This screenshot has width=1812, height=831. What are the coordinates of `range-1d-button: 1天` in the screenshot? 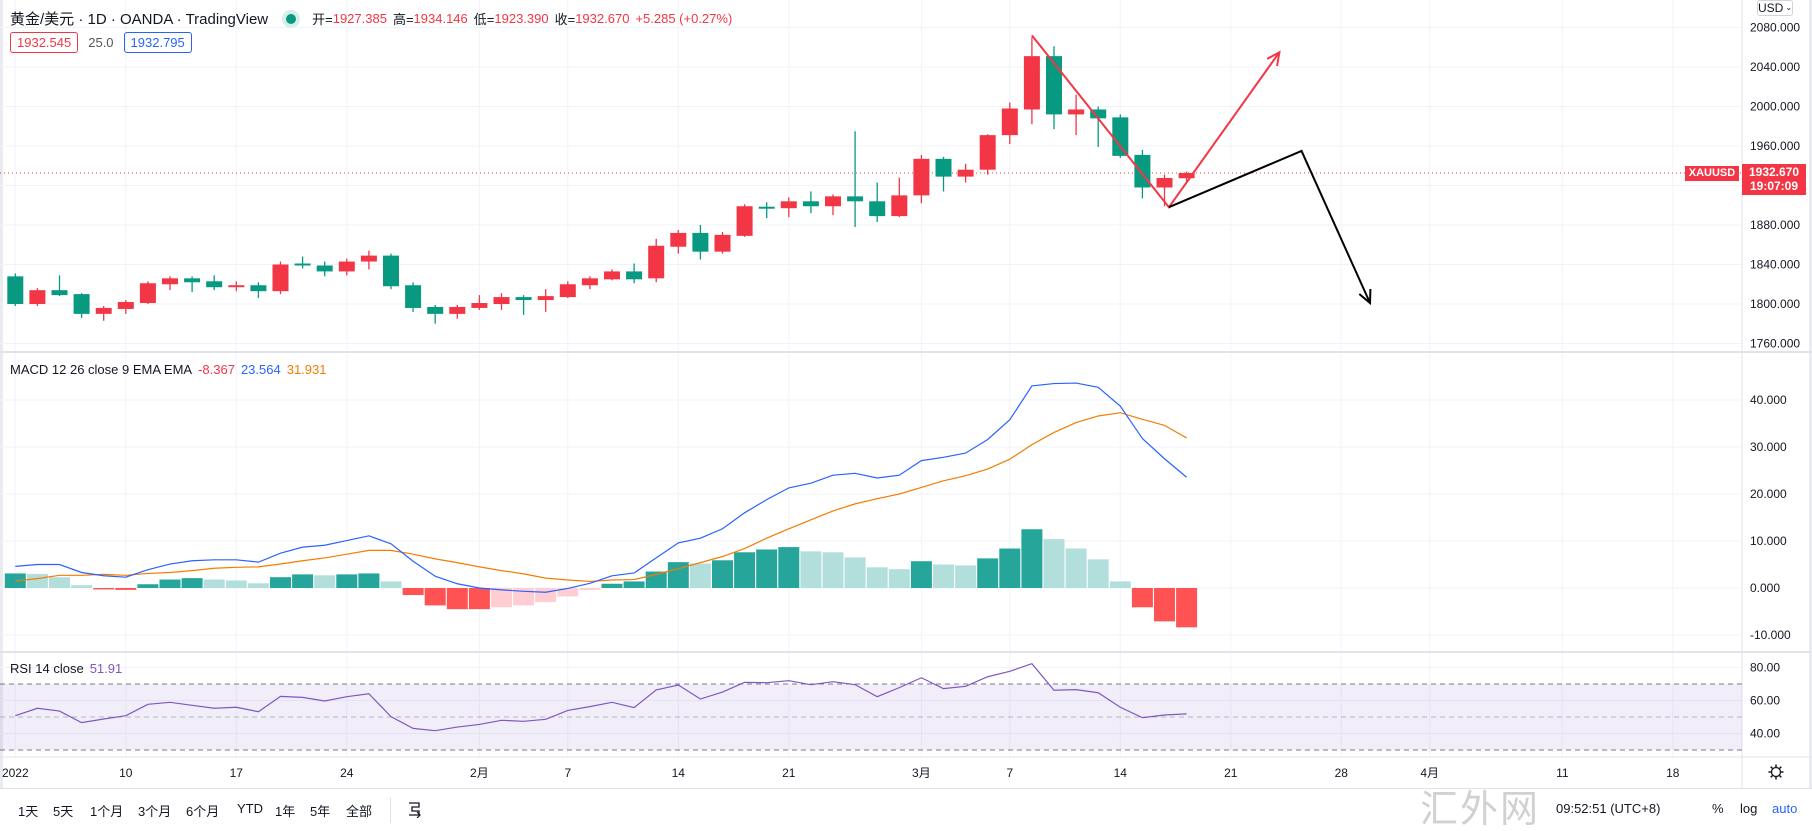 It's located at (28, 811).